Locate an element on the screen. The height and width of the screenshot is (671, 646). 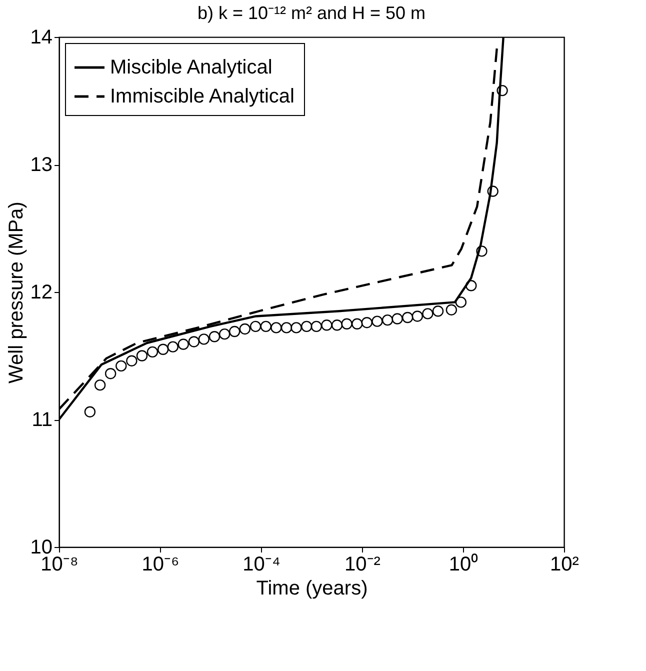
y-tick-label: 13 is located at coordinates (41, 165).